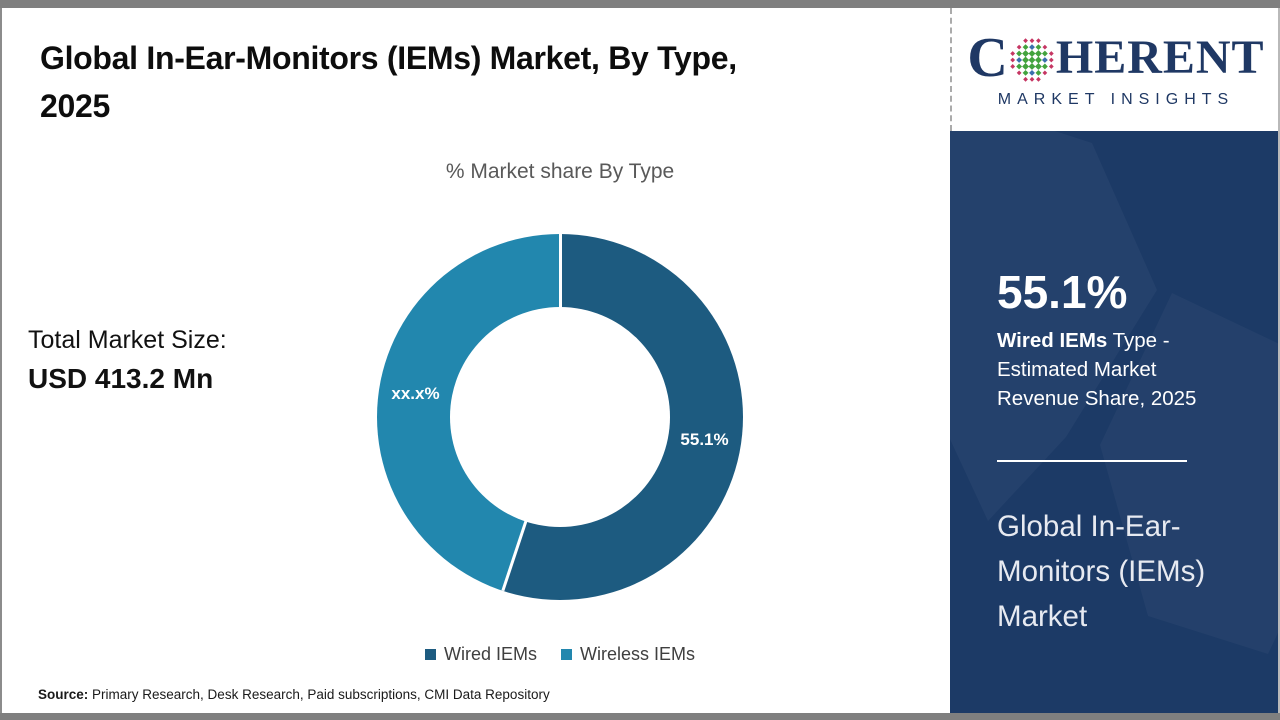 This screenshot has width=1280, height=720. Describe the element at coordinates (704, 440) in the screenshot. I see `slice-label: 55.1%` at that location.